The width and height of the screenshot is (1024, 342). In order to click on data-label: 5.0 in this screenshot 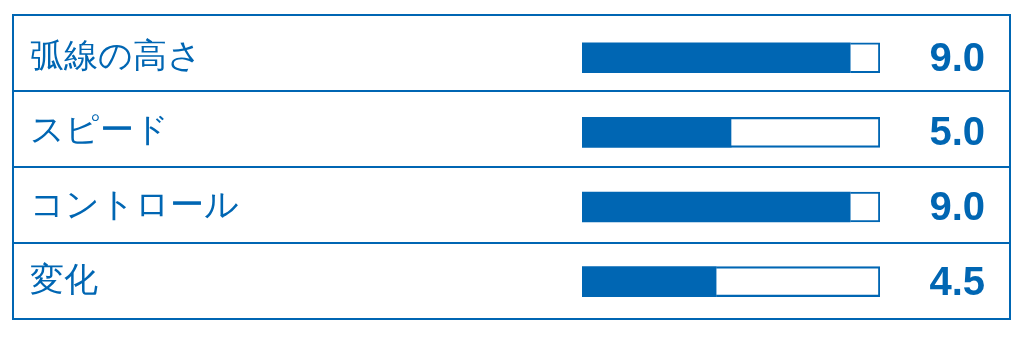, I will do `click(957, 131)`.